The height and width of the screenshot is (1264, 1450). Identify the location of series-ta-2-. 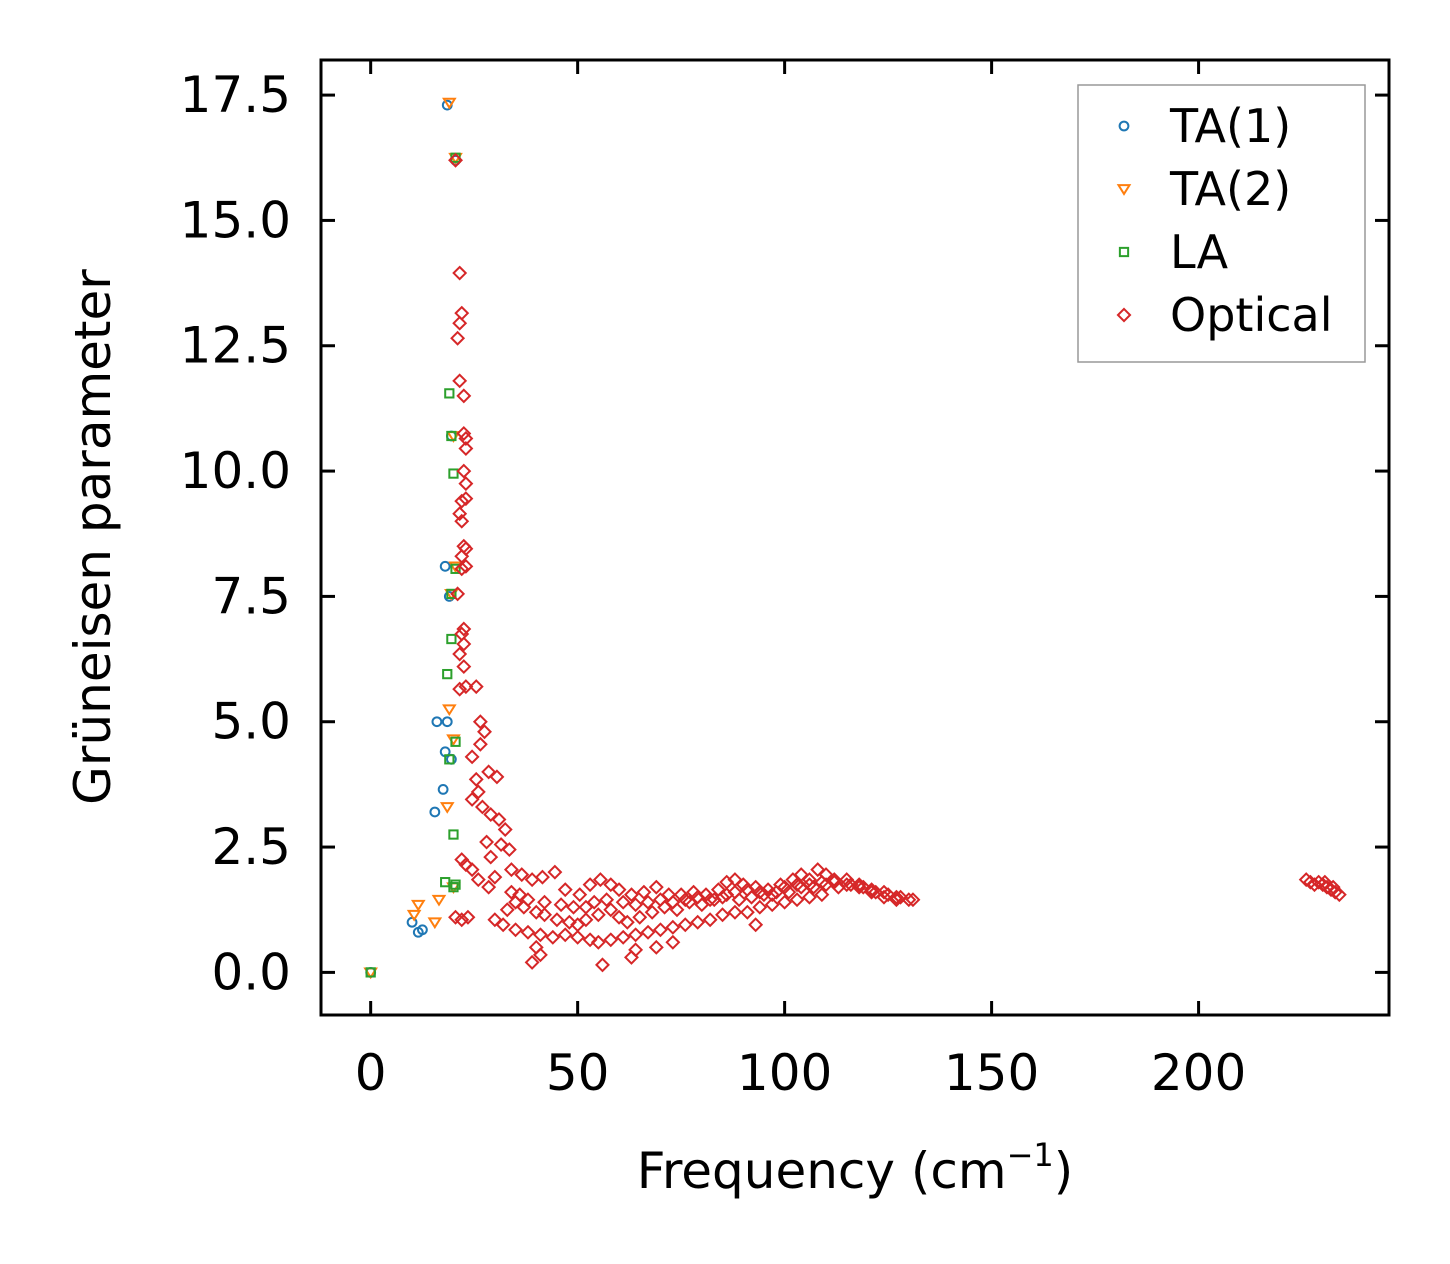
(413, 538).